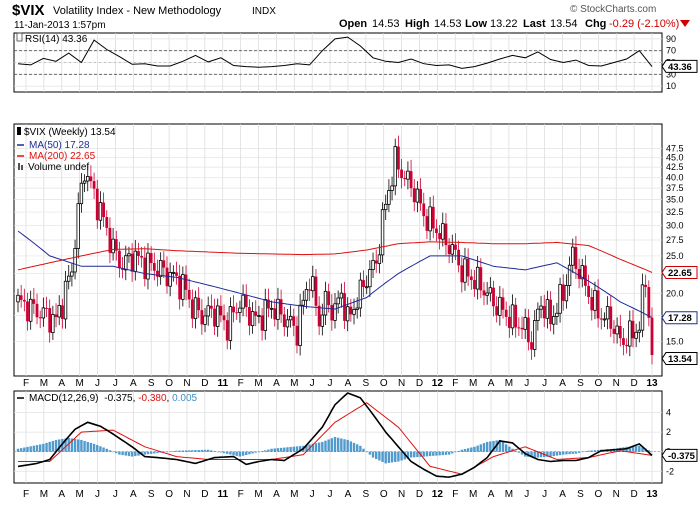 Image resolution: width=700 pixels, height=530 pixels. Describe the element at coordinates (679, 359) in the screenshot. I see `price-last-badge-frame` at that location.